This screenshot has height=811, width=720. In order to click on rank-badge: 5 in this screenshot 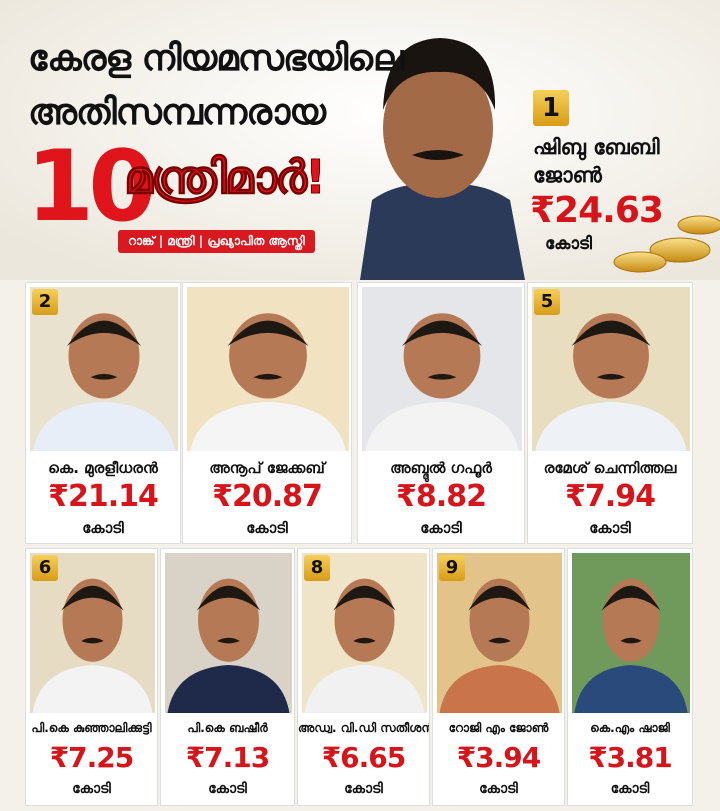, I will do `click(547, 302)`.